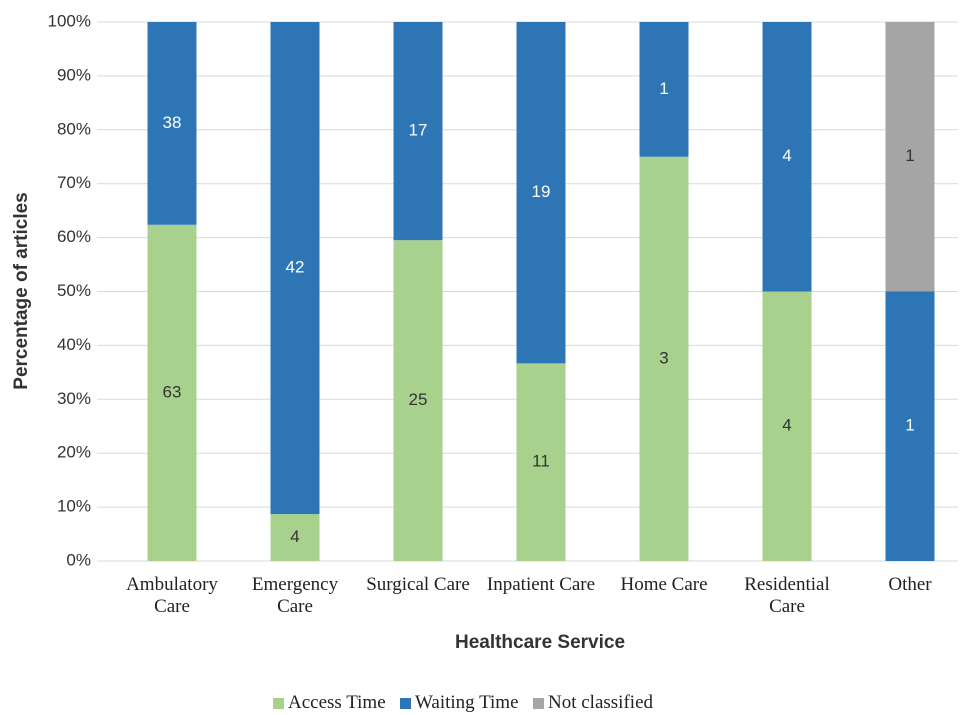 This screenshot has width=960, height=715. What do you see at coordinates (787, 595) in the screenshot?
I see `x-tick-label: Residential Care` at bounding box center [787, 595].